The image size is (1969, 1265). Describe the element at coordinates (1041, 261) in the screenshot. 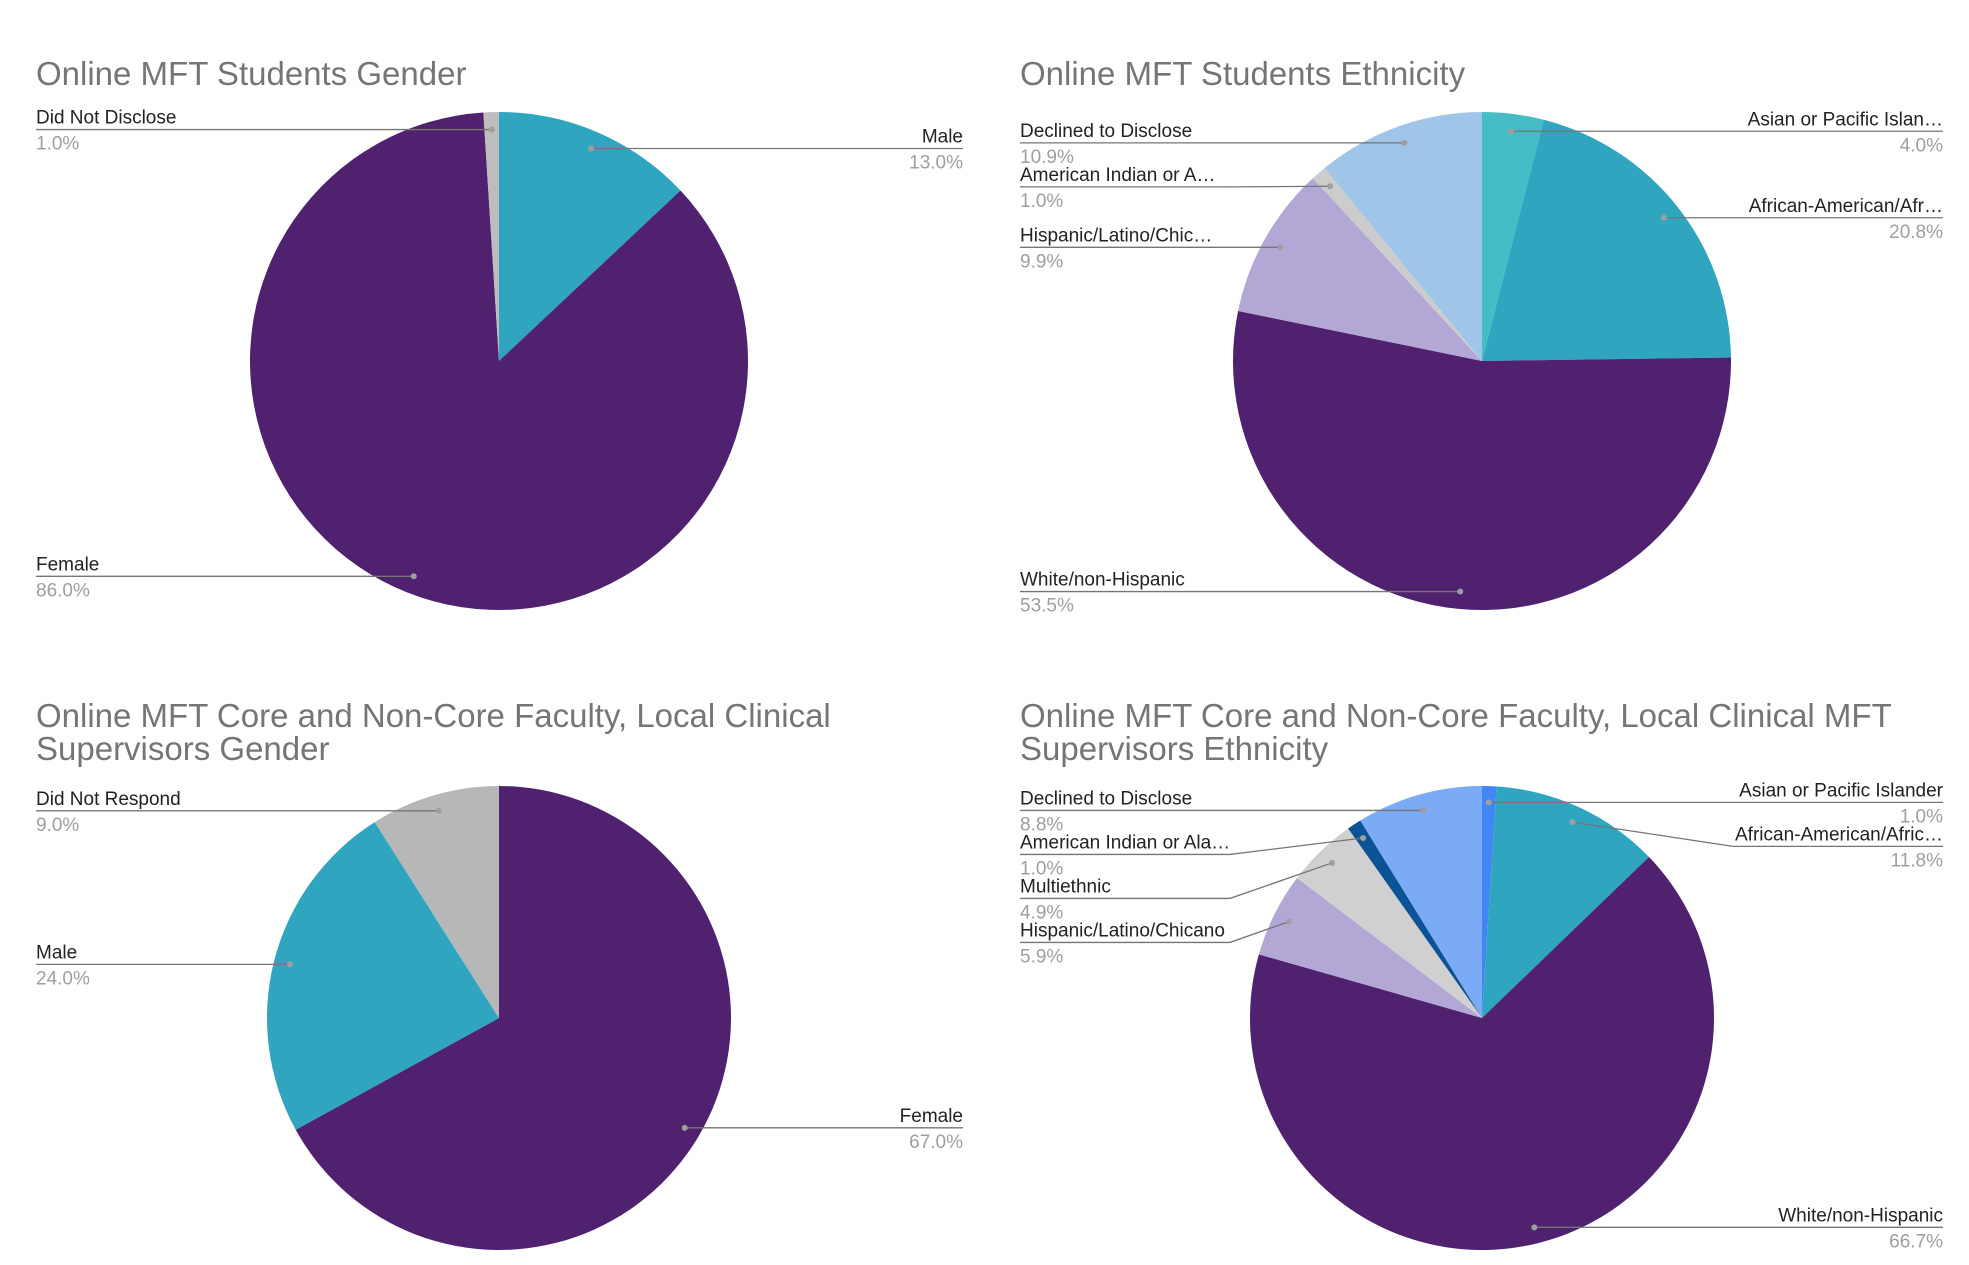

I see `slice-value-label: 9.9%` at that location.